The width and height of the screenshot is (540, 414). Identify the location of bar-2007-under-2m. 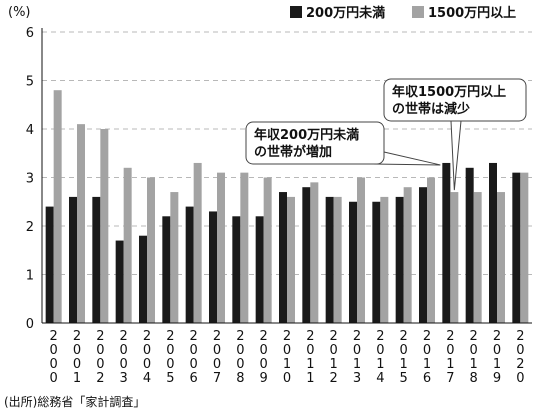
(213, 267).